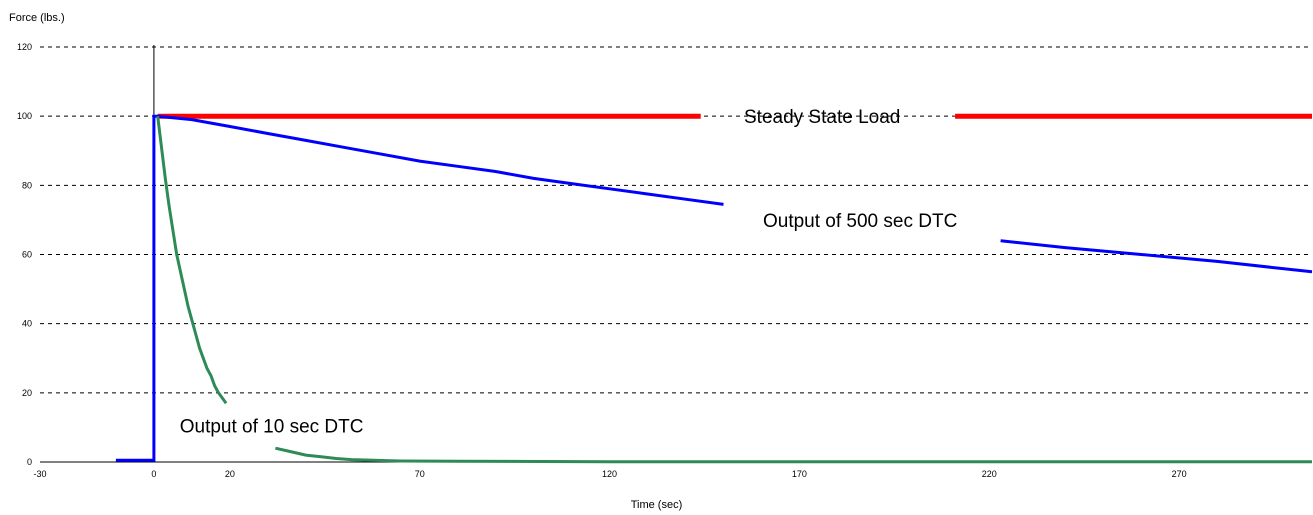  I want to click on x-tick-label: 120, so click(609, 474).